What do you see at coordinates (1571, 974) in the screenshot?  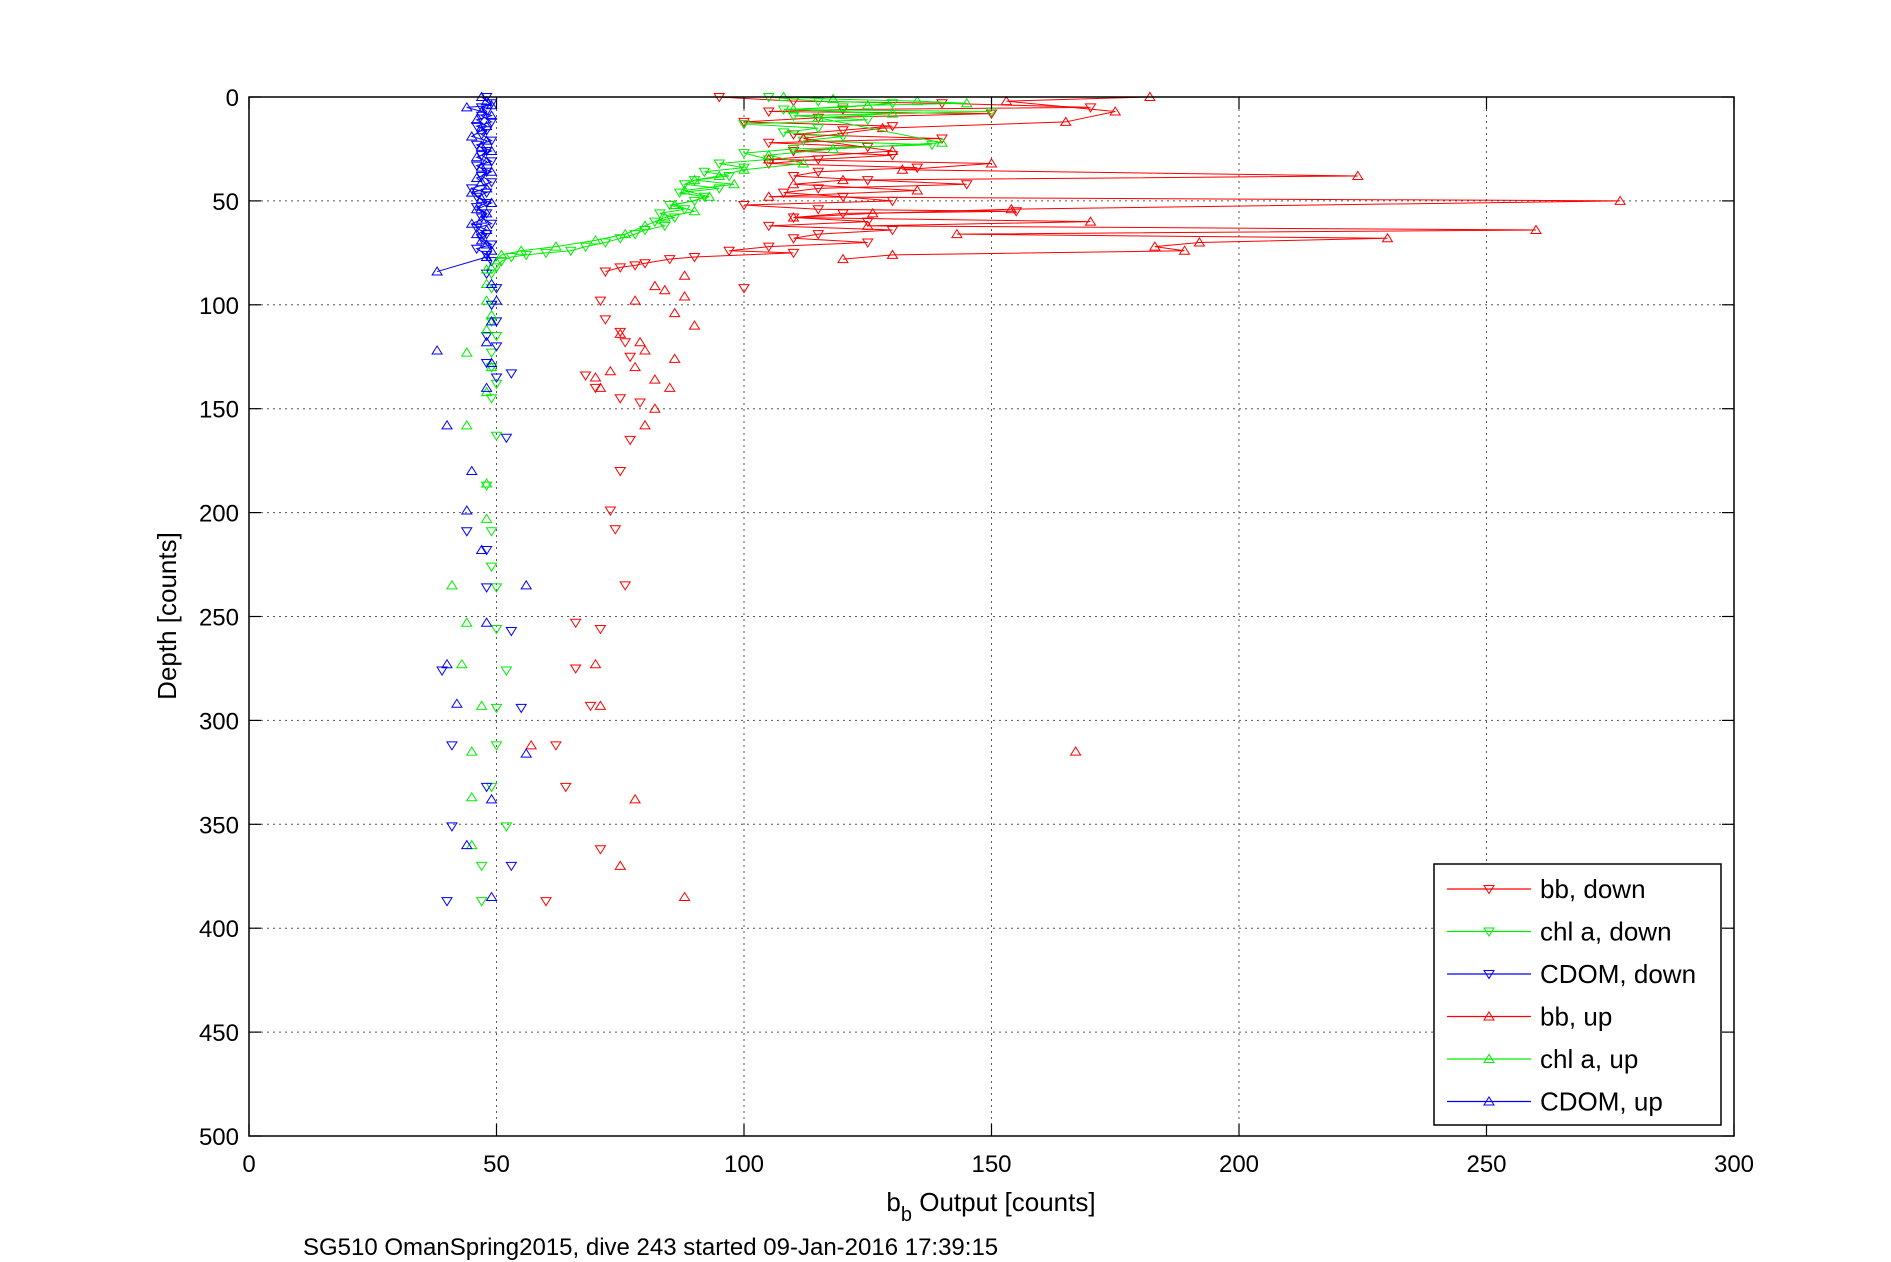 I see `legend-item: CDOM, down` at bounding box center [1571, 974].